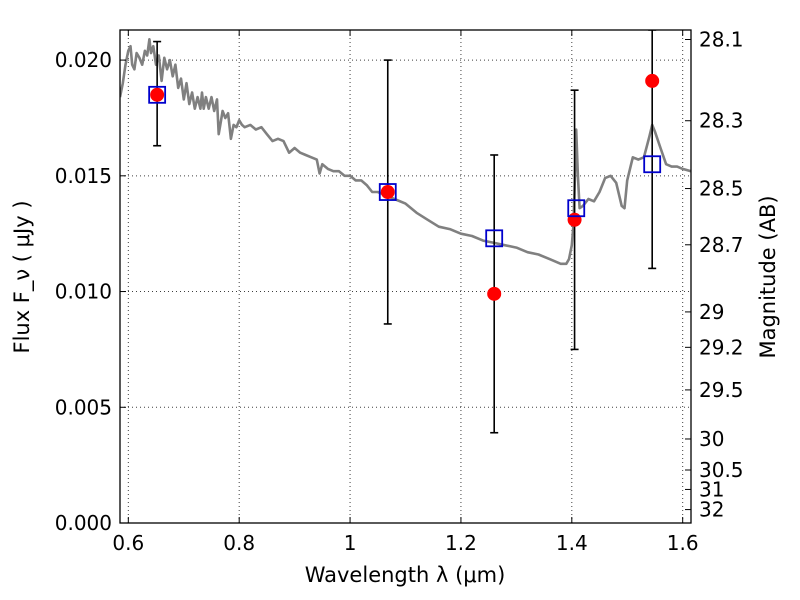 This screenshot has width=800, height=600. What do you see at coordinates (721, 189) in the screenshot?
I see `right-tick-label: 28.5` at bounding box center [721, 189].